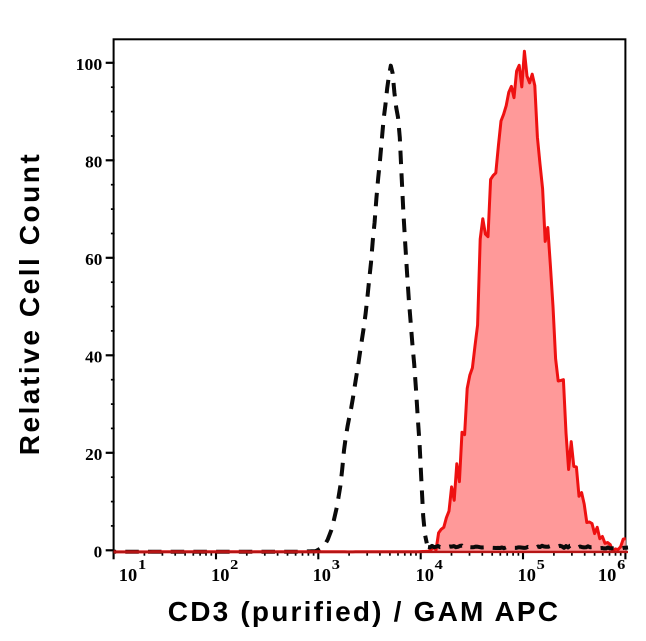 The width and height of the screenshot is (646, 641). Describe the element at coordinates (89, 64) in the screenshot. I see `svg-text: 100` at that location.